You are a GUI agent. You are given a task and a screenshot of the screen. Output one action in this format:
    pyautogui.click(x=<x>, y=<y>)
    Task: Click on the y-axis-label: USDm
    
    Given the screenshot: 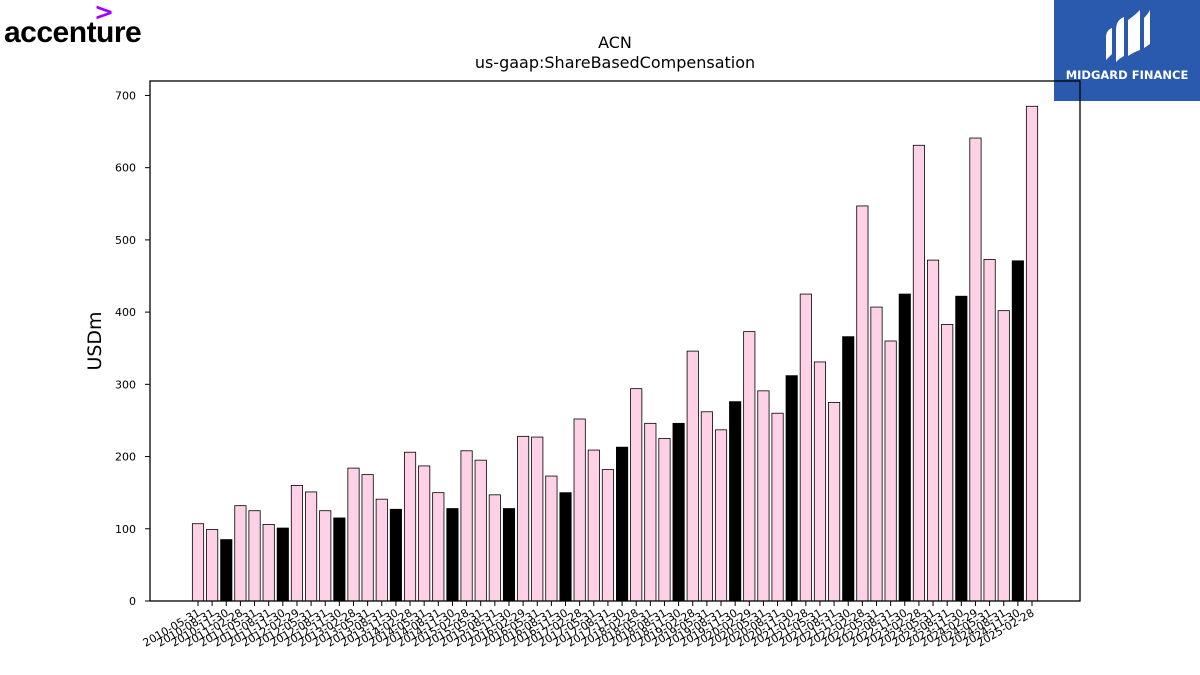 What is the action you would take?
    pyautogui.click(x=95, y=340)
    